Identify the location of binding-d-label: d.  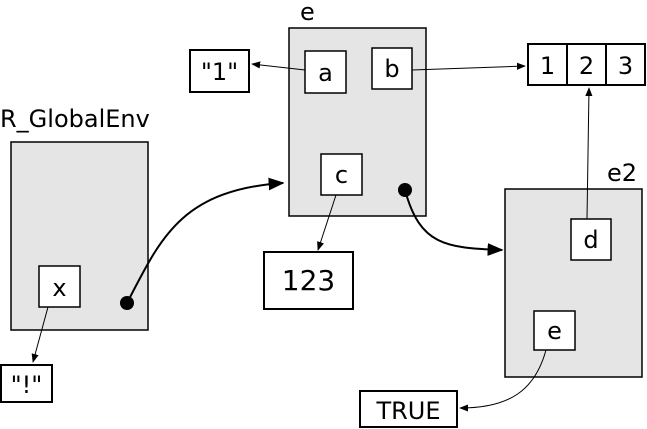
(590, 240).